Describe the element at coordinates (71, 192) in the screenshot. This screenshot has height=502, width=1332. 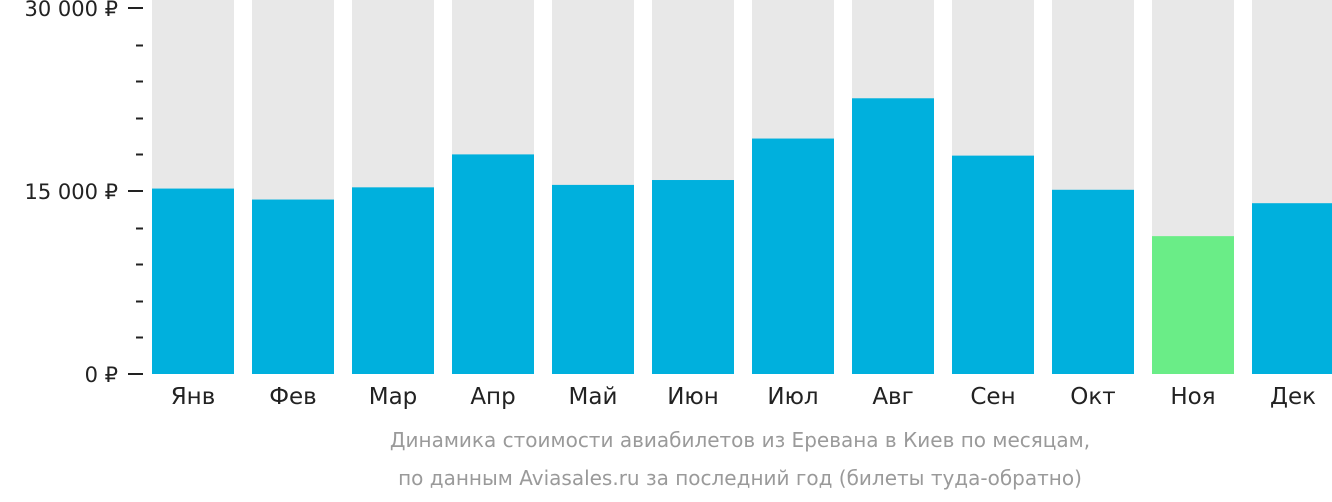
I see `y-tick-label: 15 000 ₽` at that location.